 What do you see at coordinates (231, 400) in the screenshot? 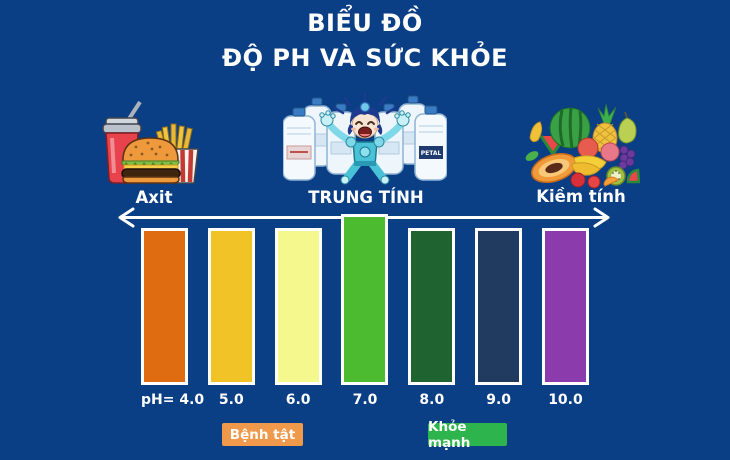
I see `ph-value-label: 5.0` at bounding box center [231, 400].